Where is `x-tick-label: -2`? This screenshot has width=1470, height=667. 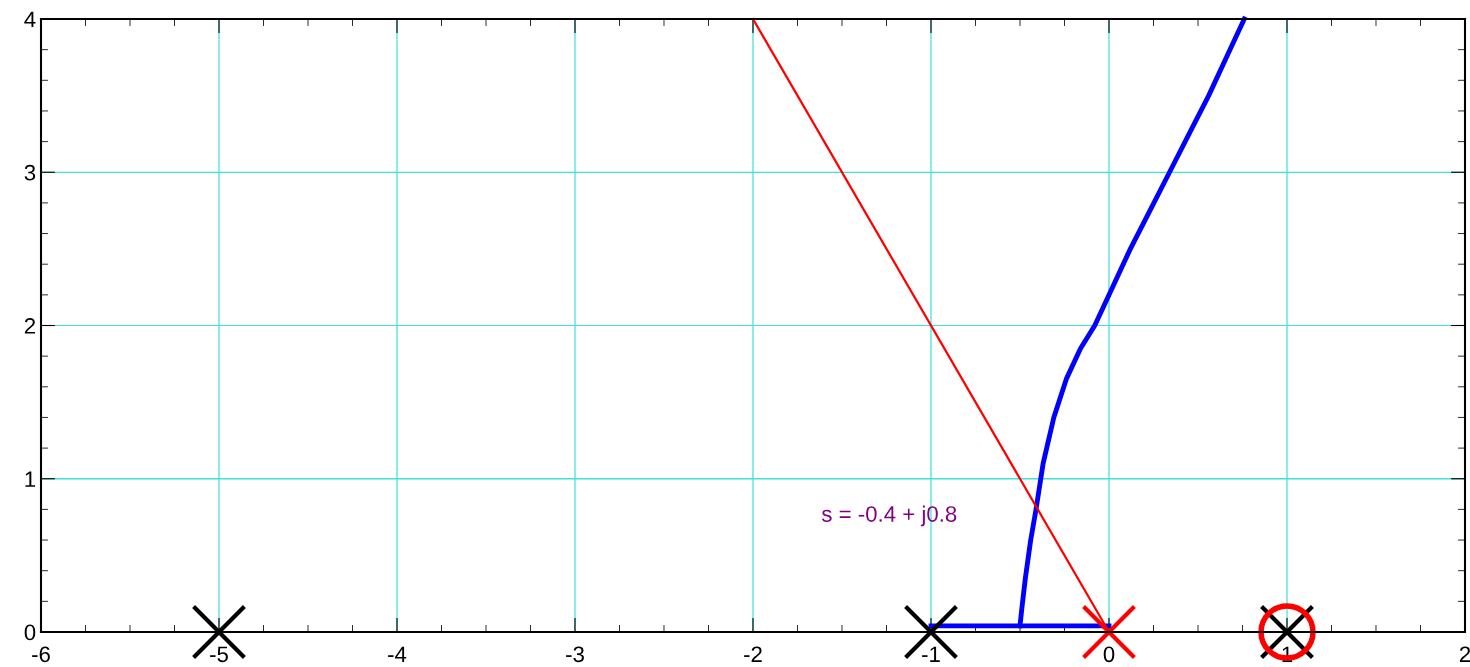
x-tick-label: -2 is located at coordinates (753, 654).